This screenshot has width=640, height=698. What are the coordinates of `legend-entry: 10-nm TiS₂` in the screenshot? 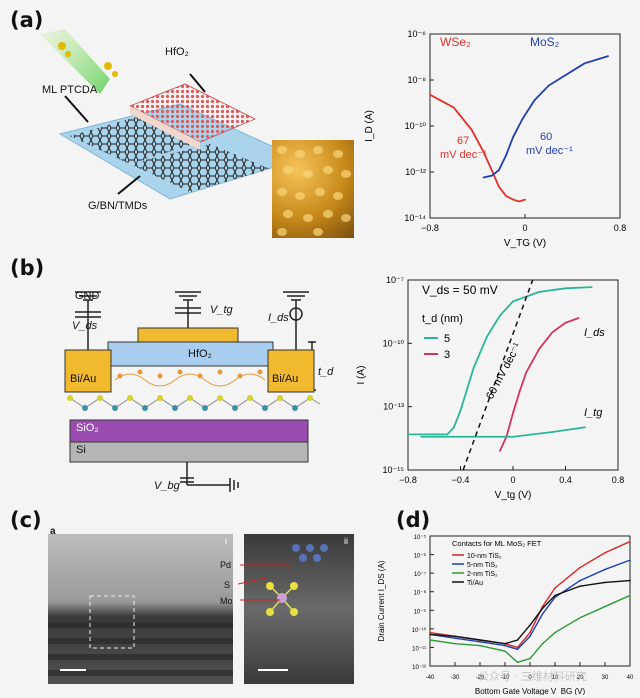 It's located at (484, 556).